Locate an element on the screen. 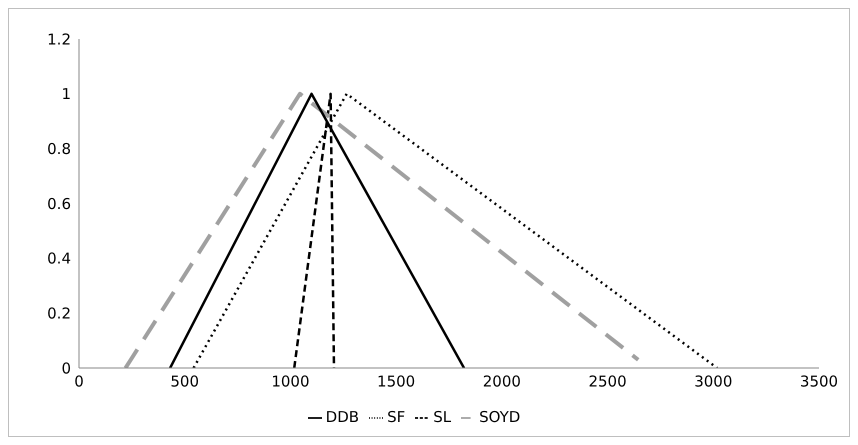  x-tick-label: 2500 is located at coordinates (607, 381).